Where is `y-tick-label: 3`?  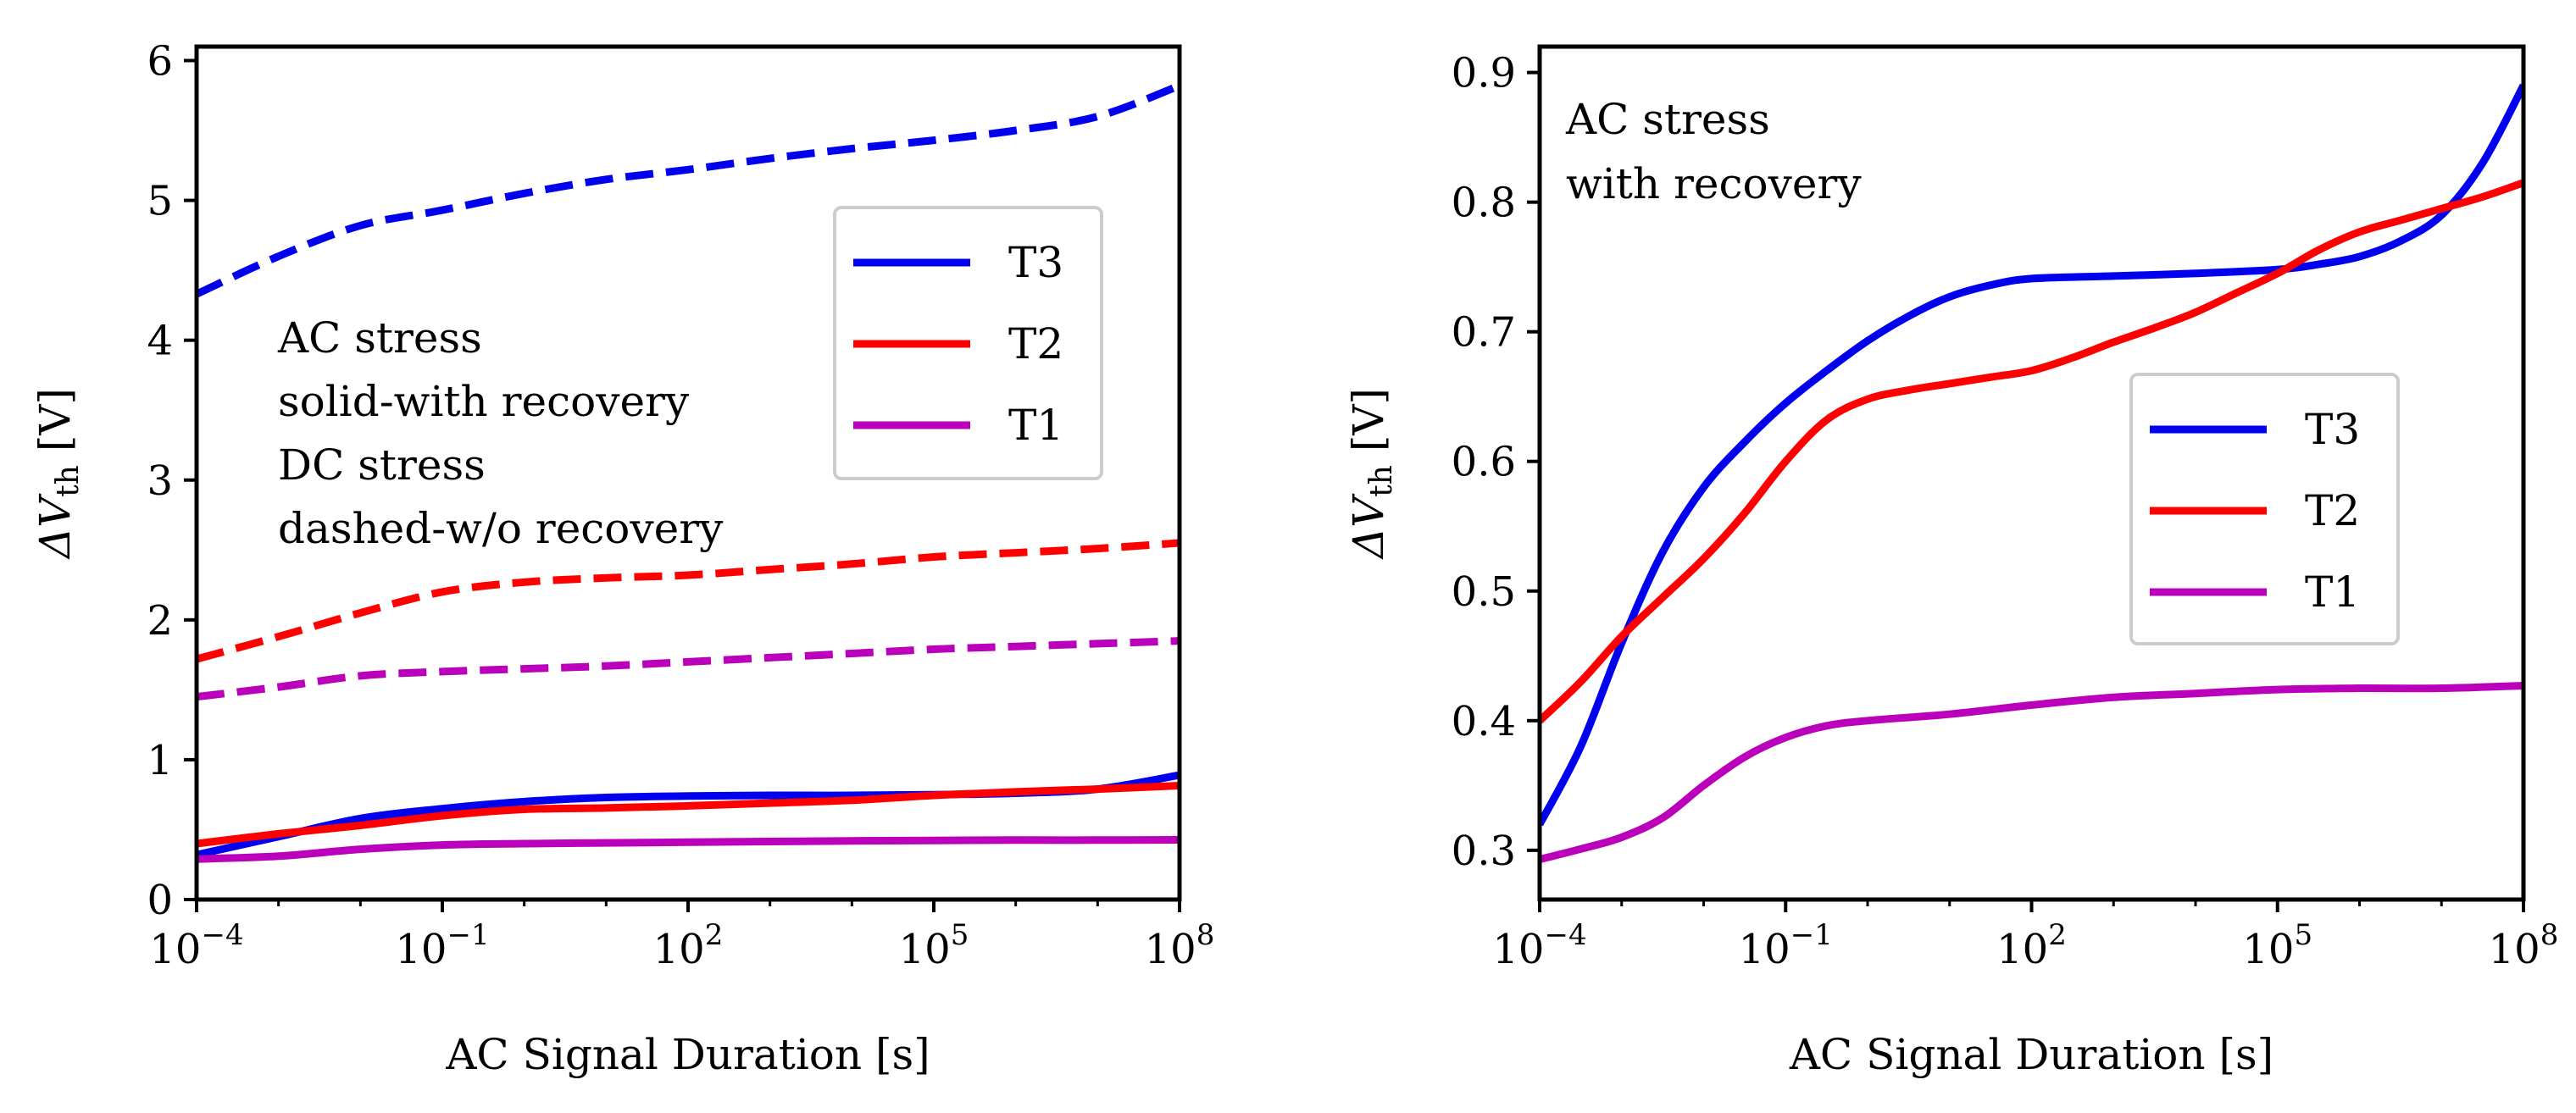
y-tick-label: 3 is located at coordinates (160, 481).